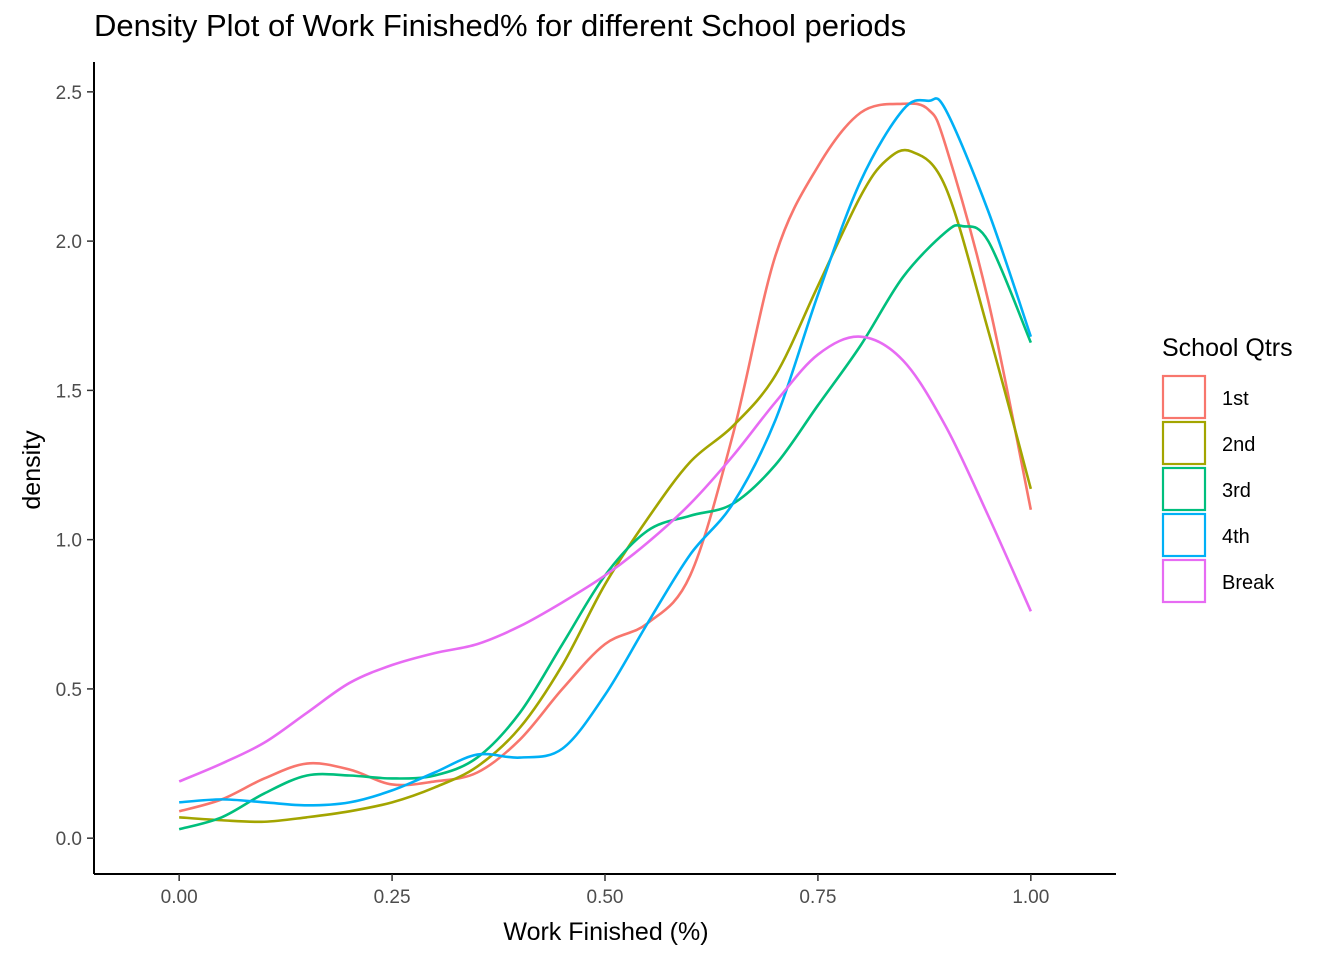 This screenshot has width=1344, height=960. I want to click on y-tick-label: 0.0, so click(69, 839).